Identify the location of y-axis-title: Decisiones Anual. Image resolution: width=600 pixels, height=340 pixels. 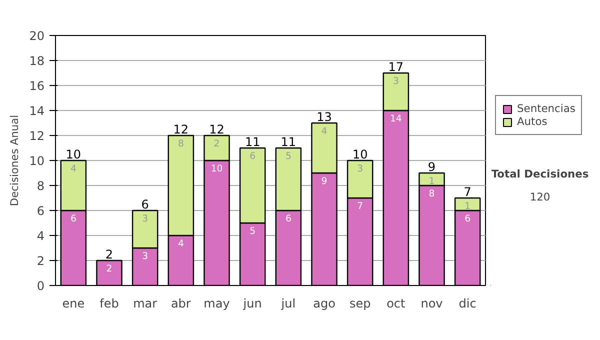
(15, 160).